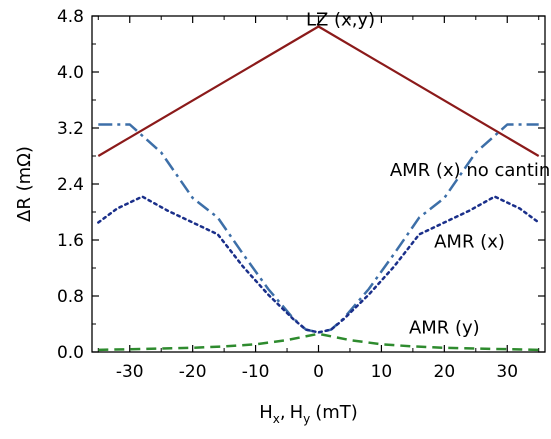 This screenshot has width=551, height=439. I want to click on x-tick-label: 30, so click(507, 372).